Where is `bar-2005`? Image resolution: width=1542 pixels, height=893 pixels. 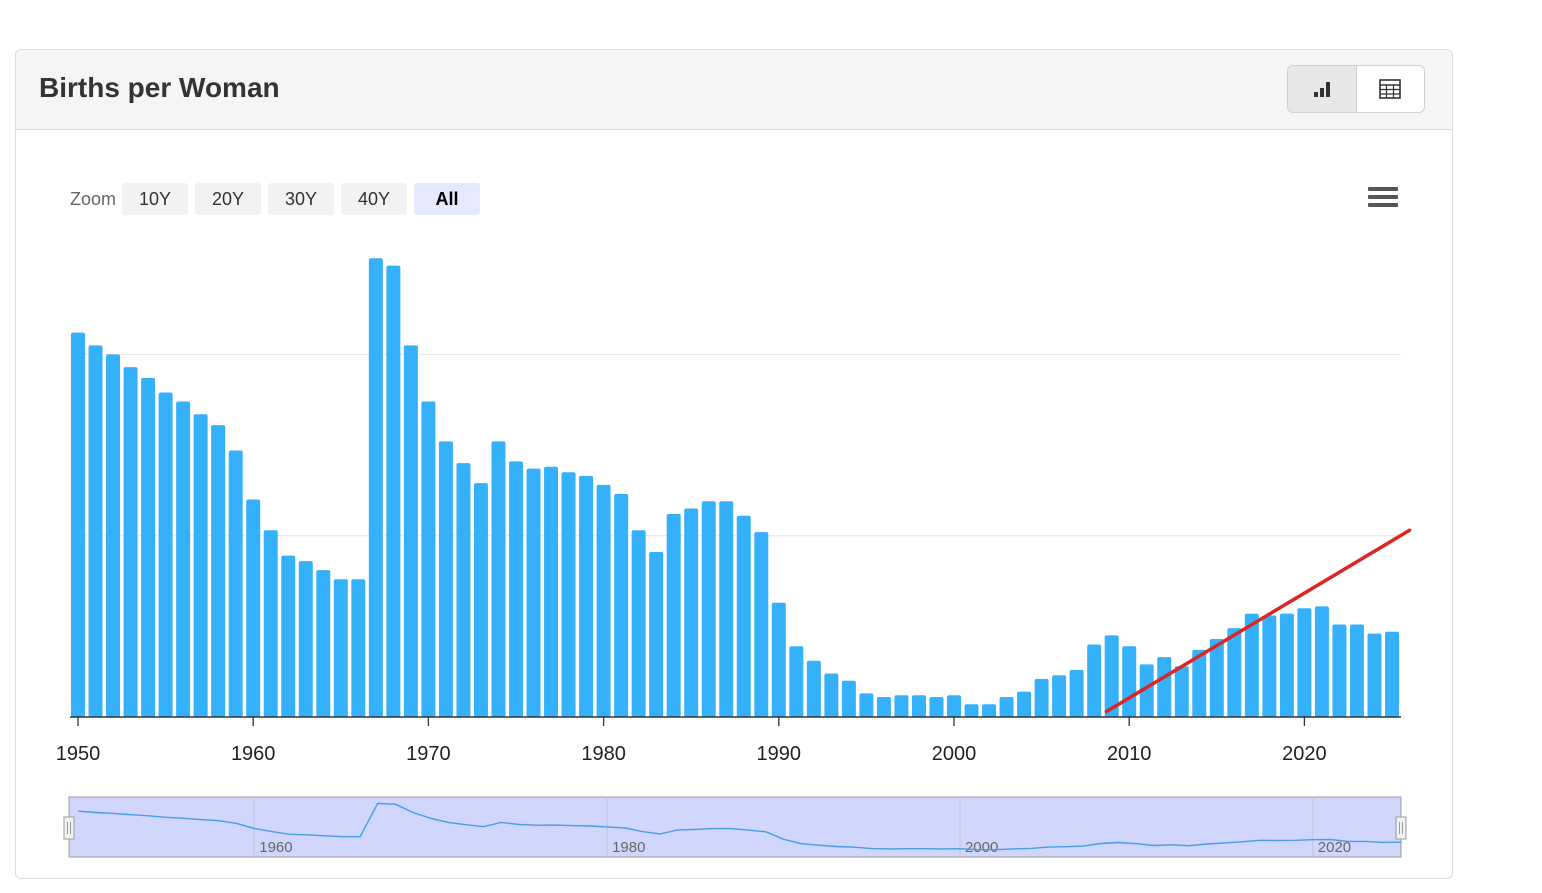
bar-2005 is located at coordinates (1041, 697).